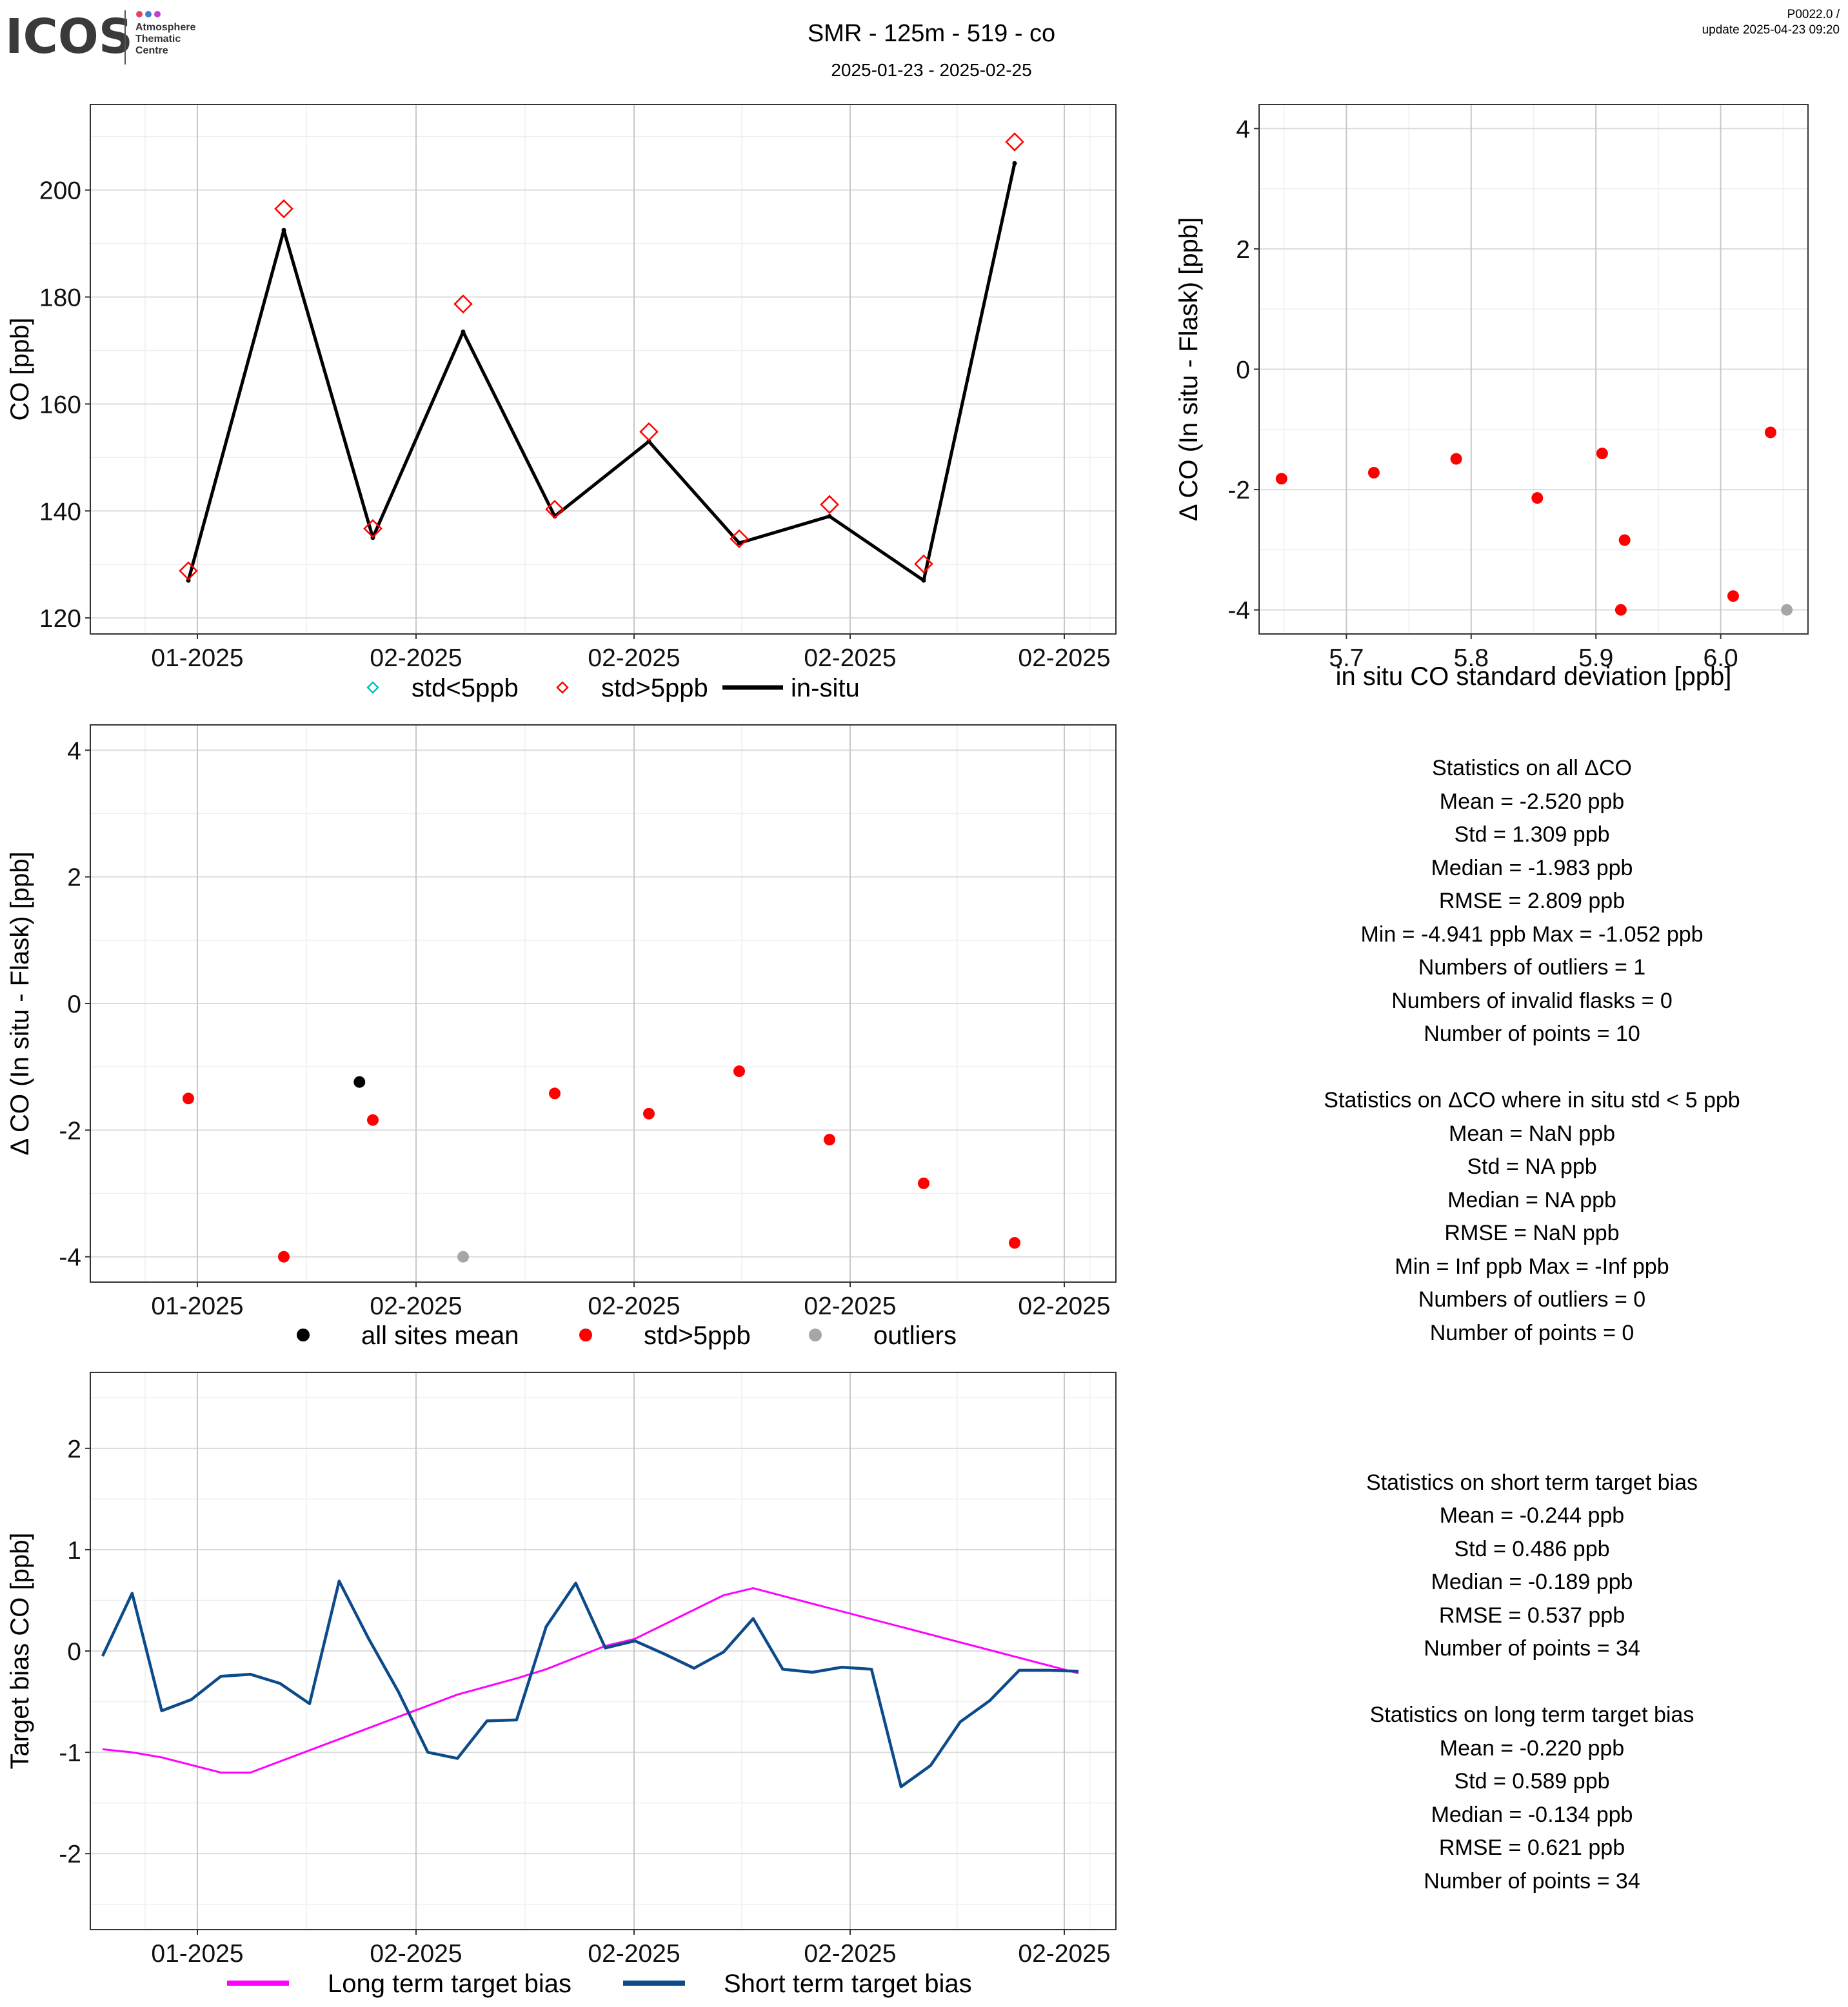  I want to click on logo-dot-red, so click(139, 14).